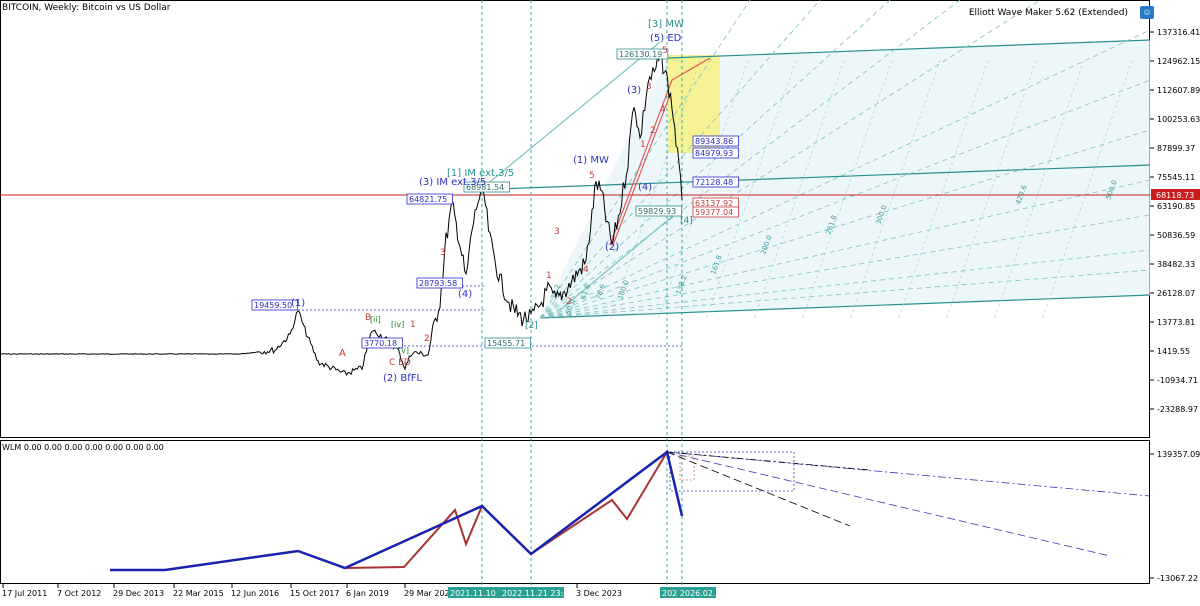 The height and width of the screenshot is (606, 1200). I want to click on price-label: 59829.93, so click(657, 211).